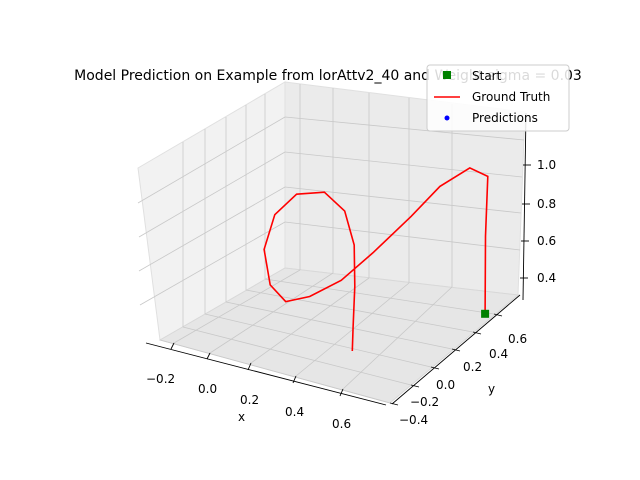  I want to click on start-marker, so click(485, 313).